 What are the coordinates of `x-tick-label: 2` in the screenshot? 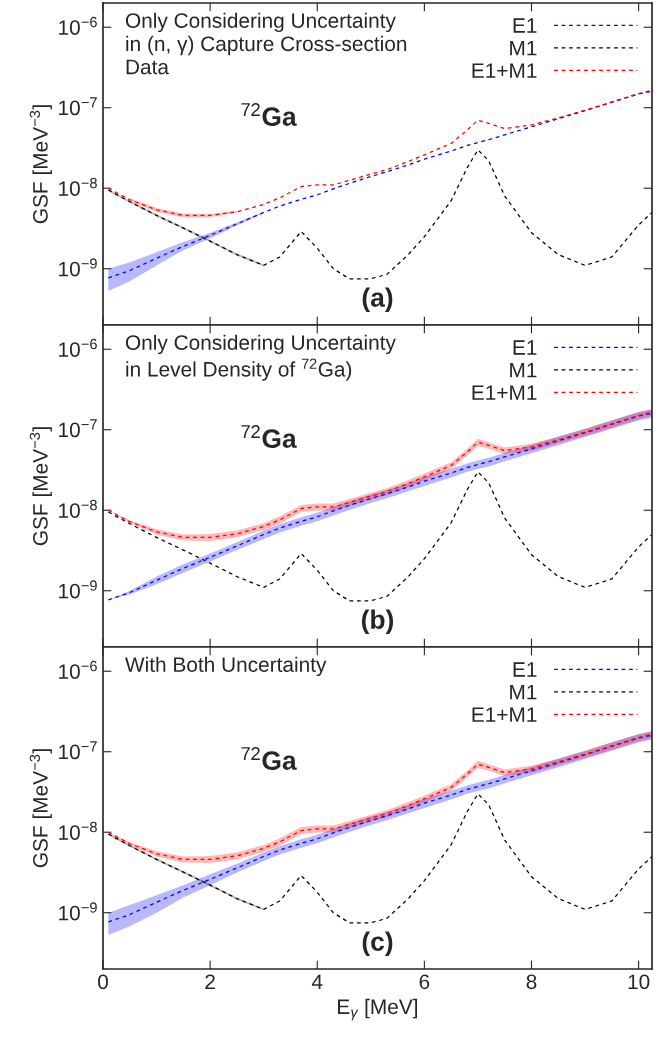 It's located at (210, 981).